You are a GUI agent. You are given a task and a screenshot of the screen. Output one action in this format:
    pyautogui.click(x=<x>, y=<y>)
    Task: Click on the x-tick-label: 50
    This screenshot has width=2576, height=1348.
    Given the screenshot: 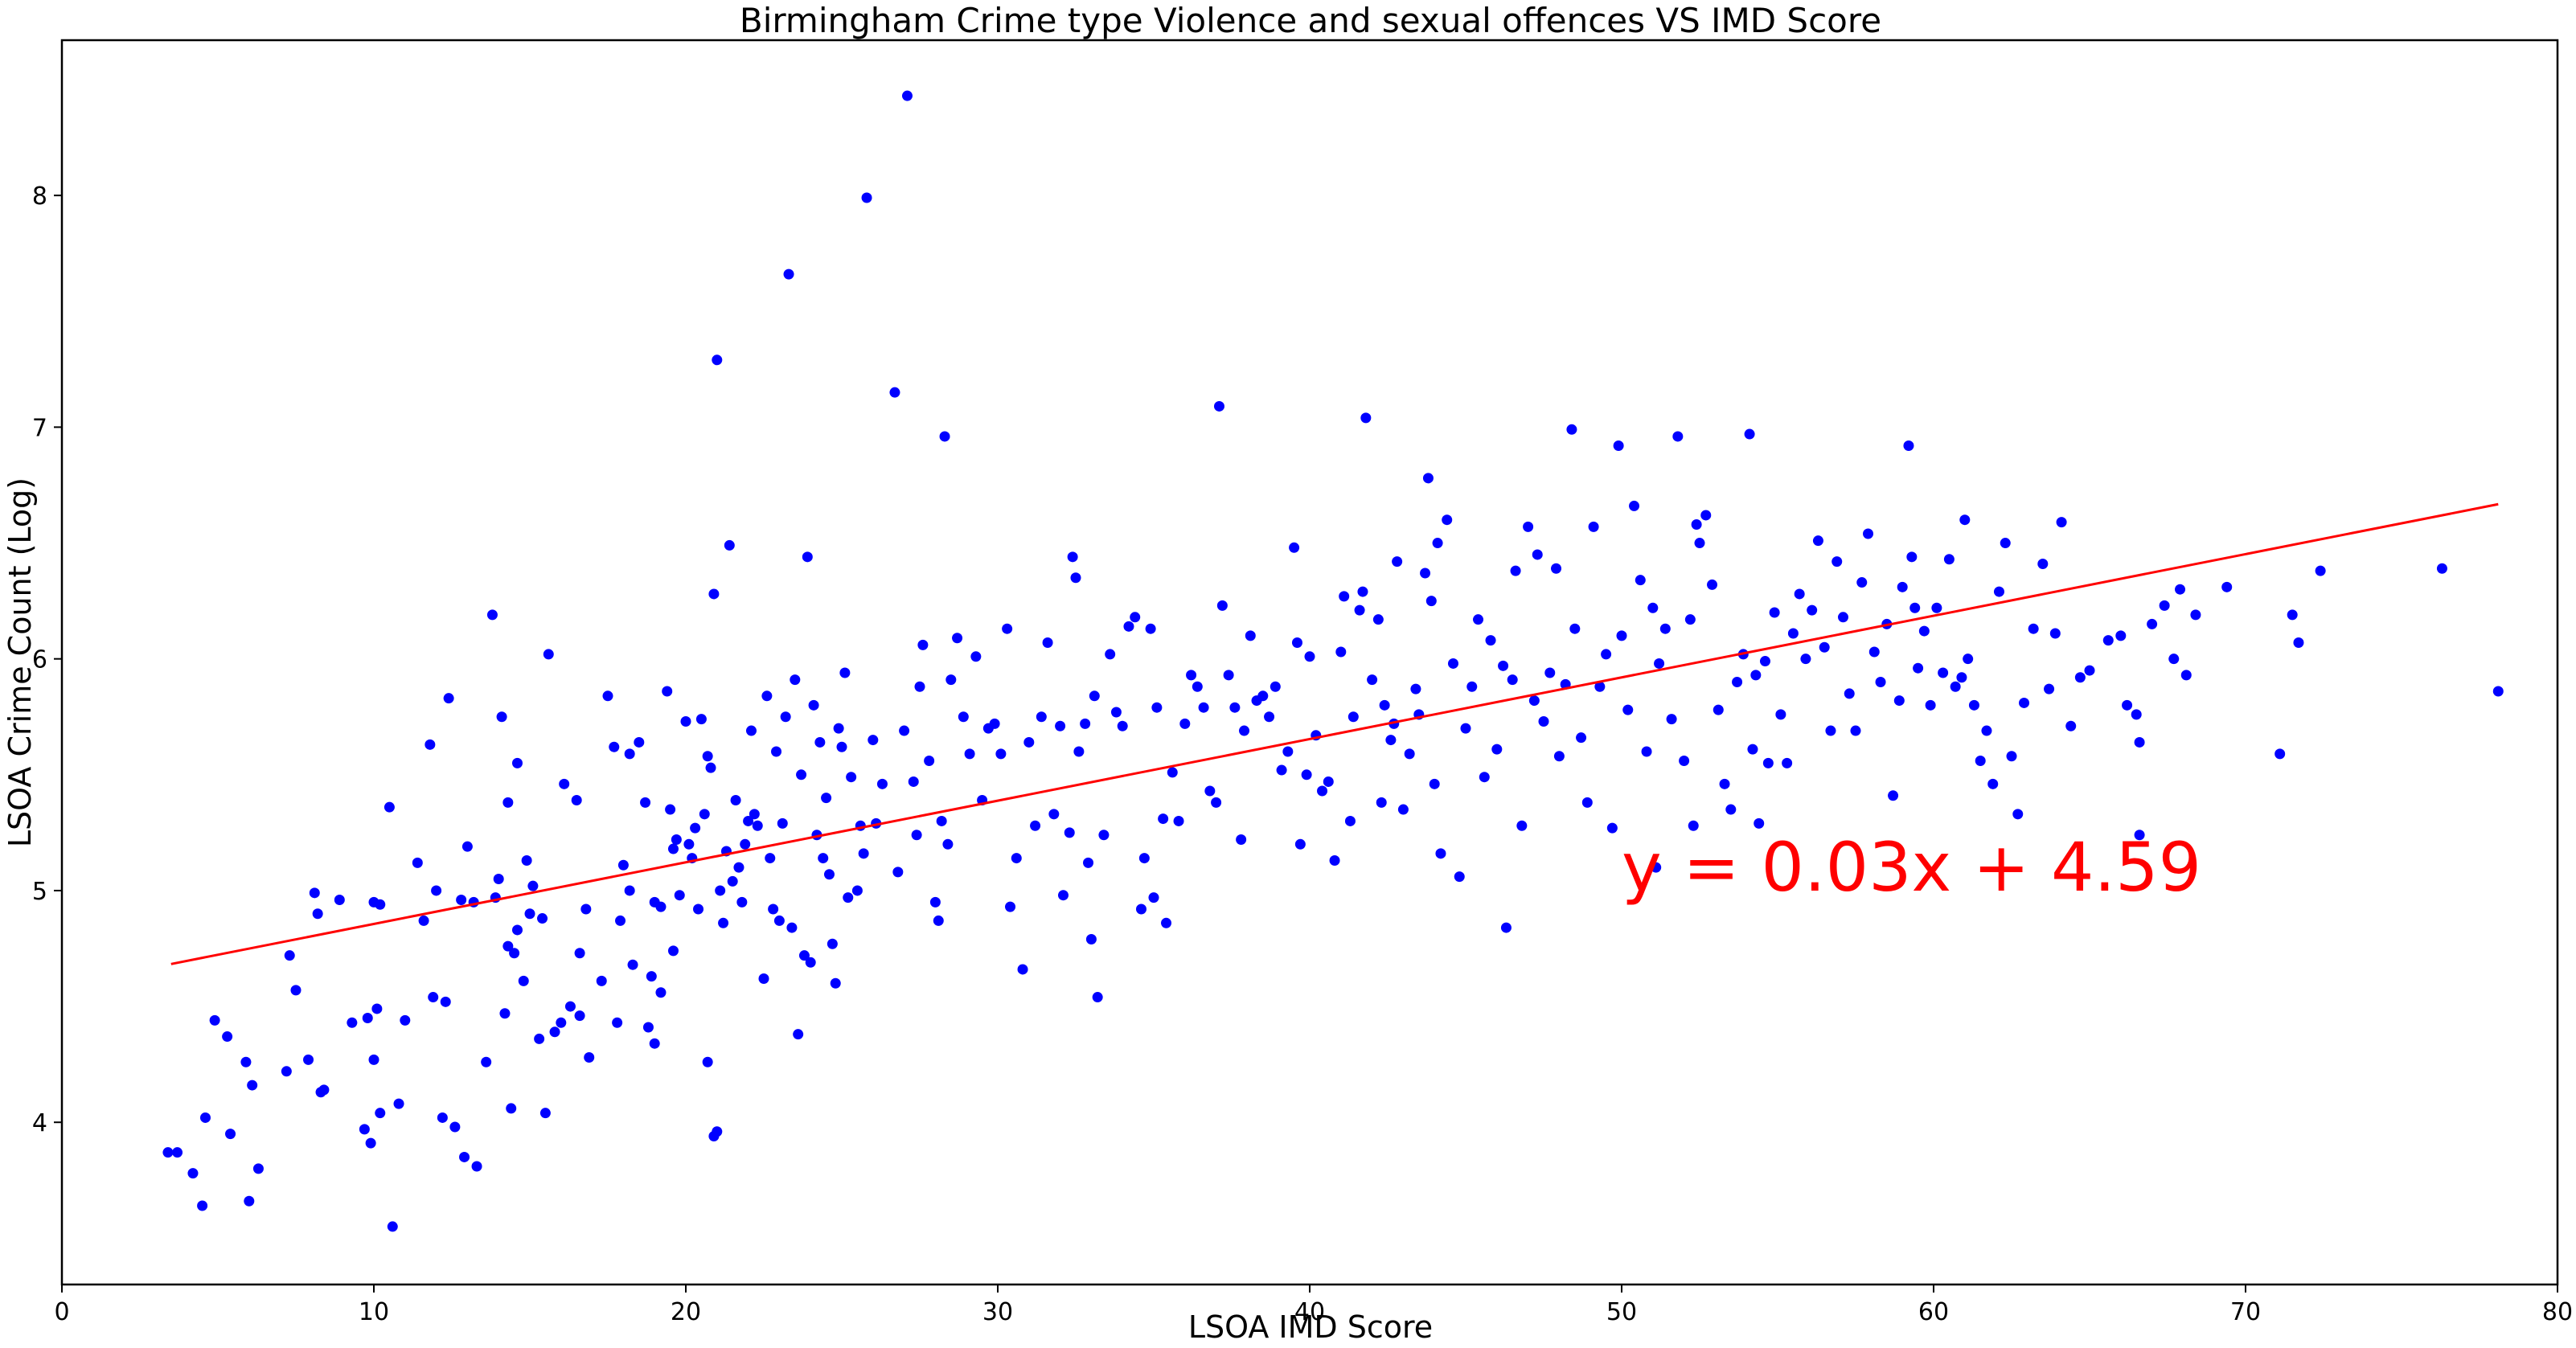 What is the action you would take?
    pyautogui.click(x=1621, y=1312)
    